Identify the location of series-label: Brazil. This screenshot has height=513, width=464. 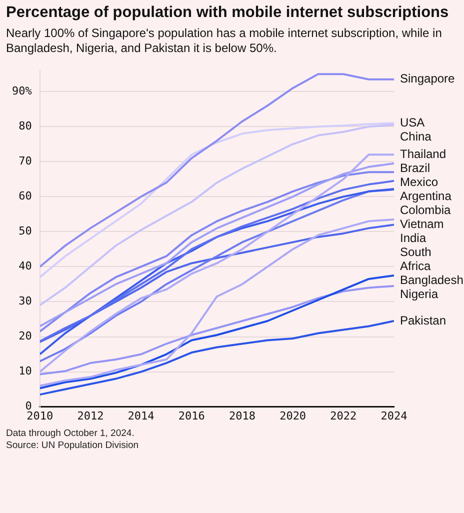
(415, 167).